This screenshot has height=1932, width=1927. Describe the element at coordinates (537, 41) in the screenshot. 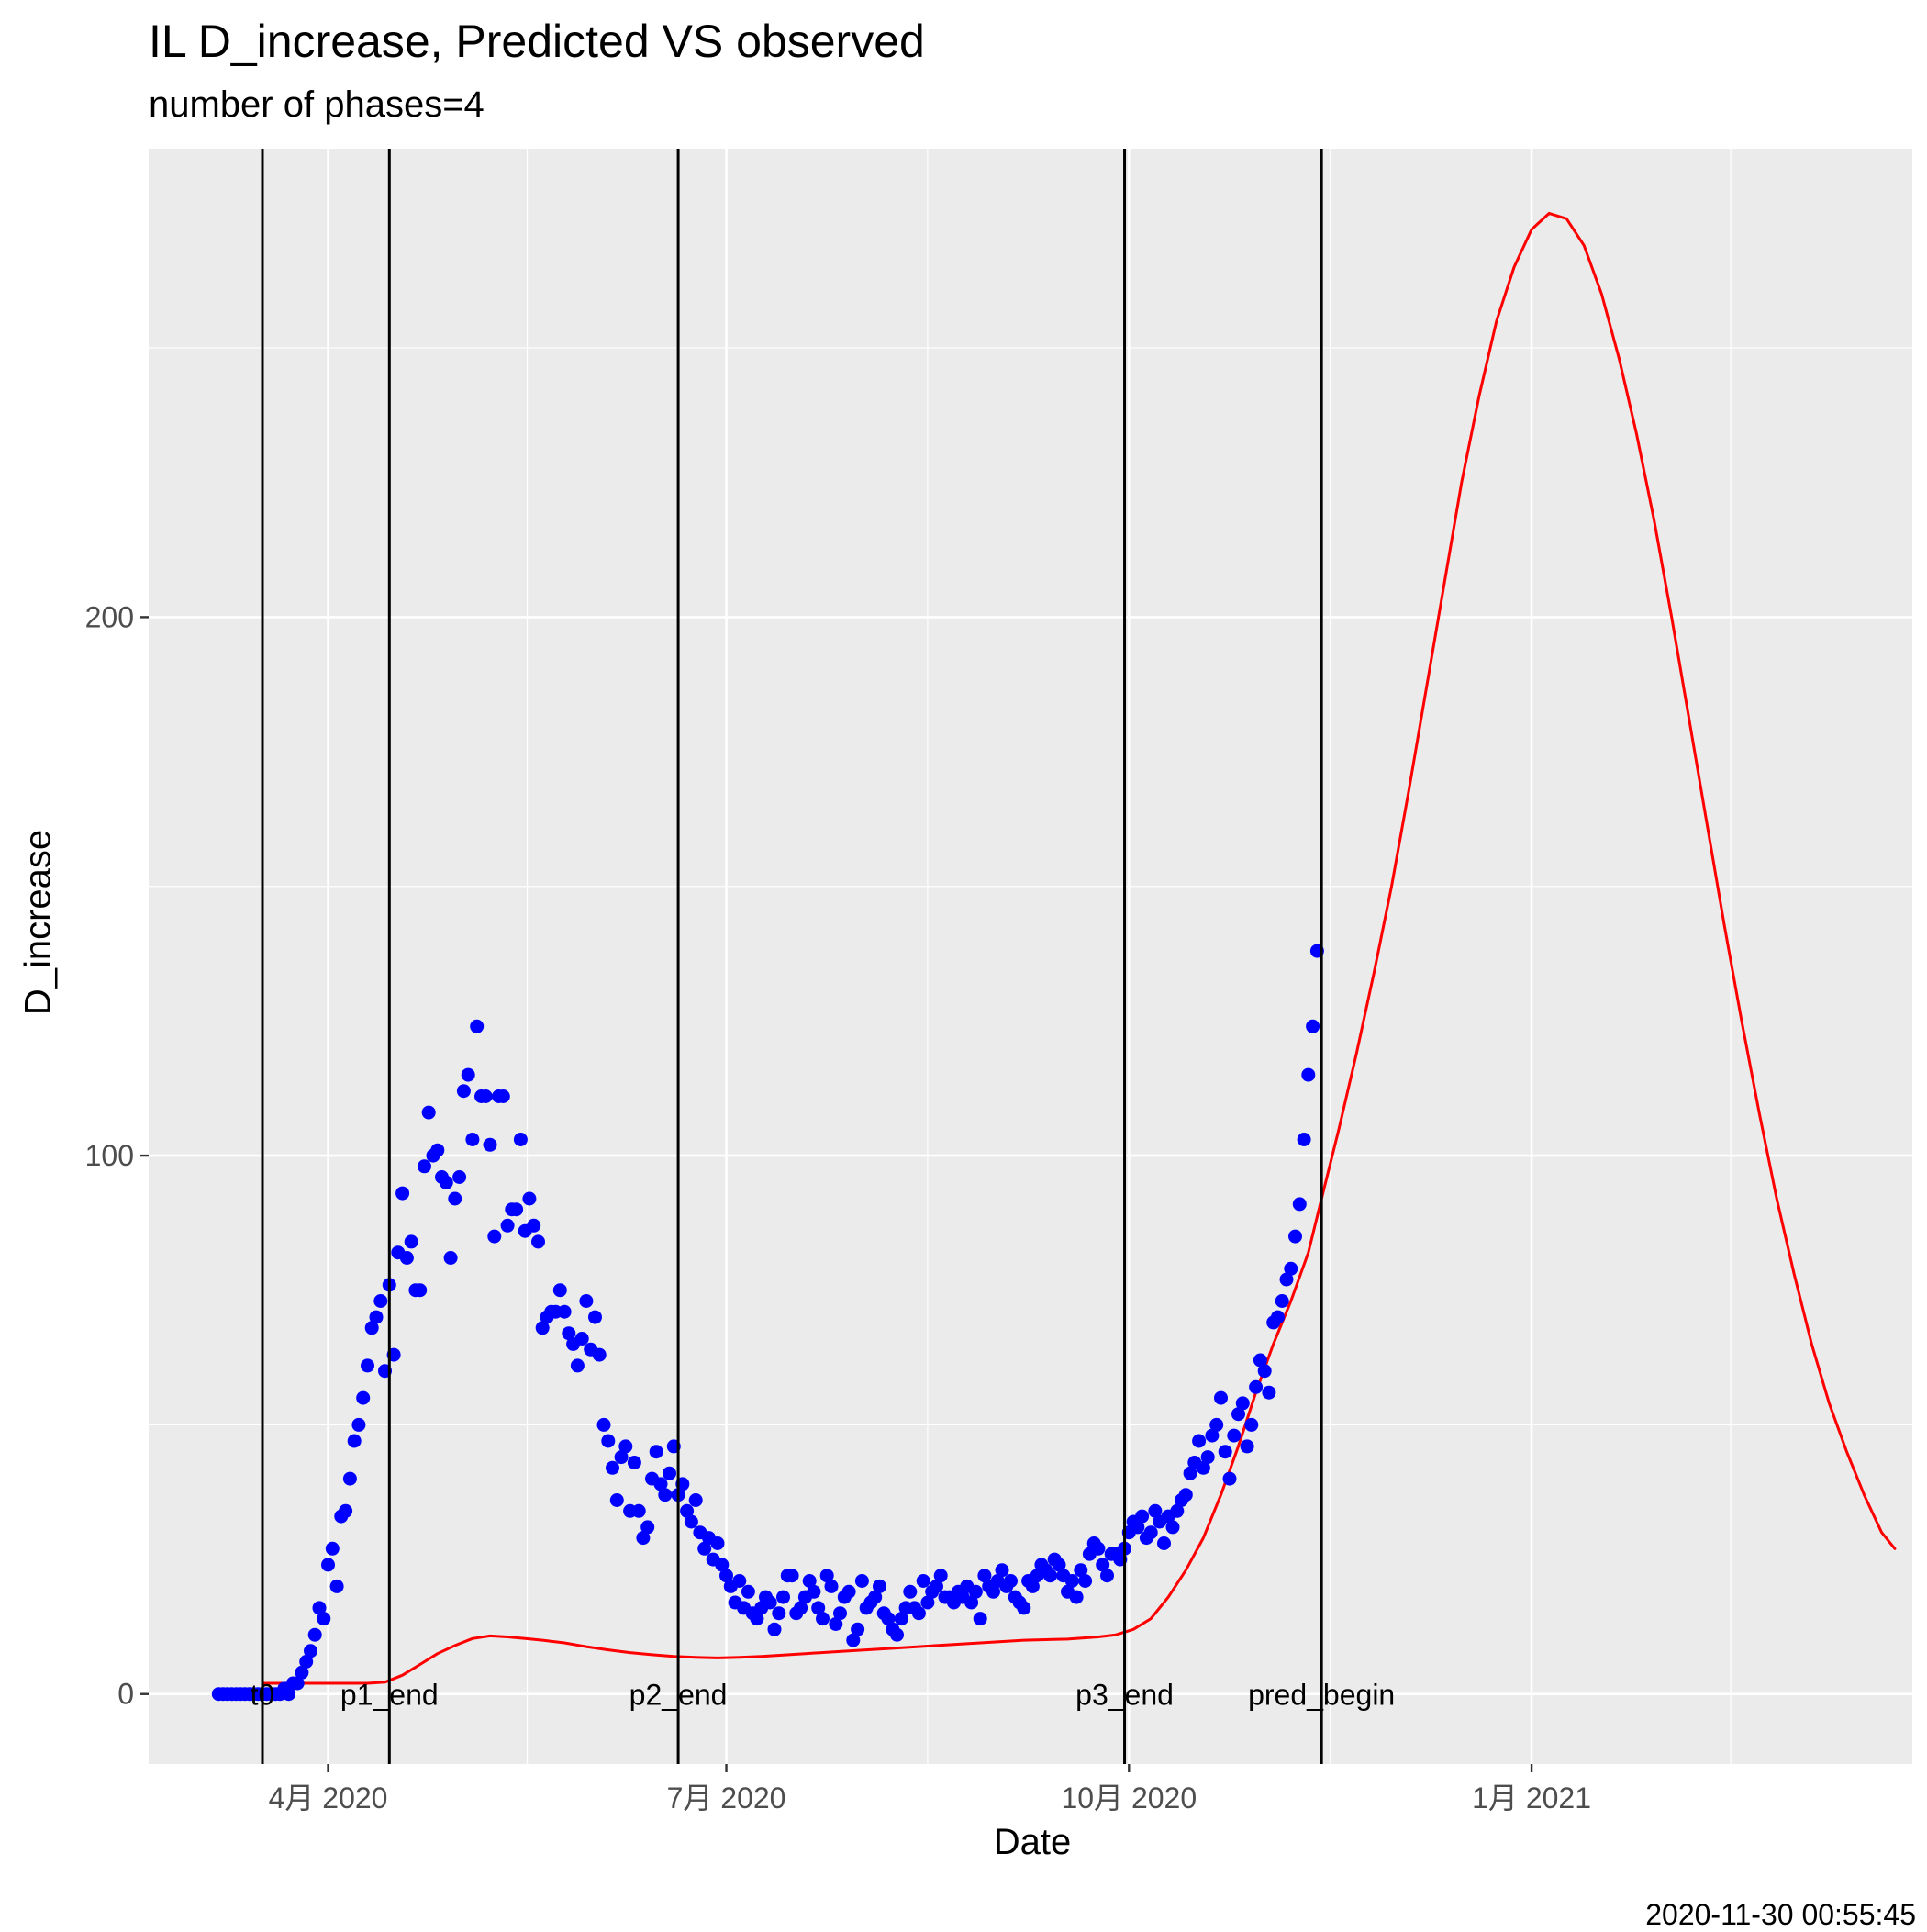

I see `chart-title: IL D_increase, Predicted VS observed` at that location.